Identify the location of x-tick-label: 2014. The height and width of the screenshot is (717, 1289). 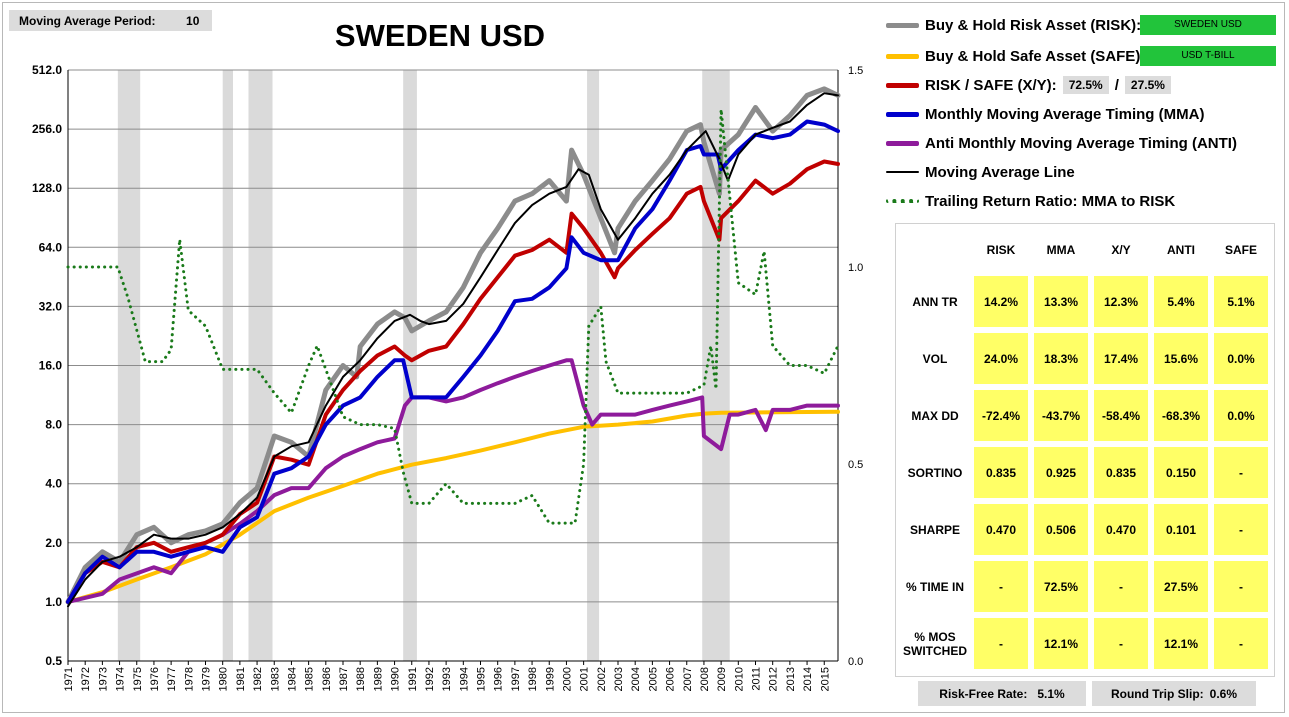
(808, 679).